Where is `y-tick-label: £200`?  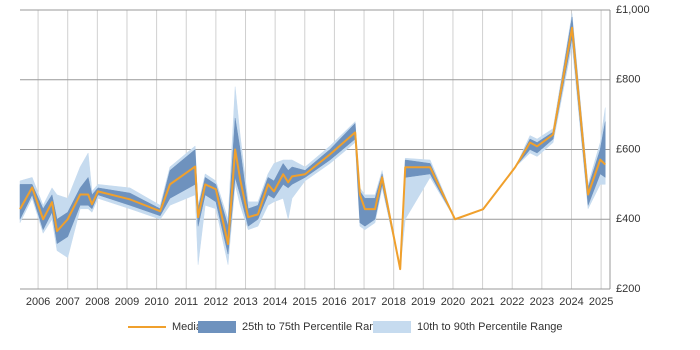 y-tick-label: £200 is located at coordinates (628, 289).